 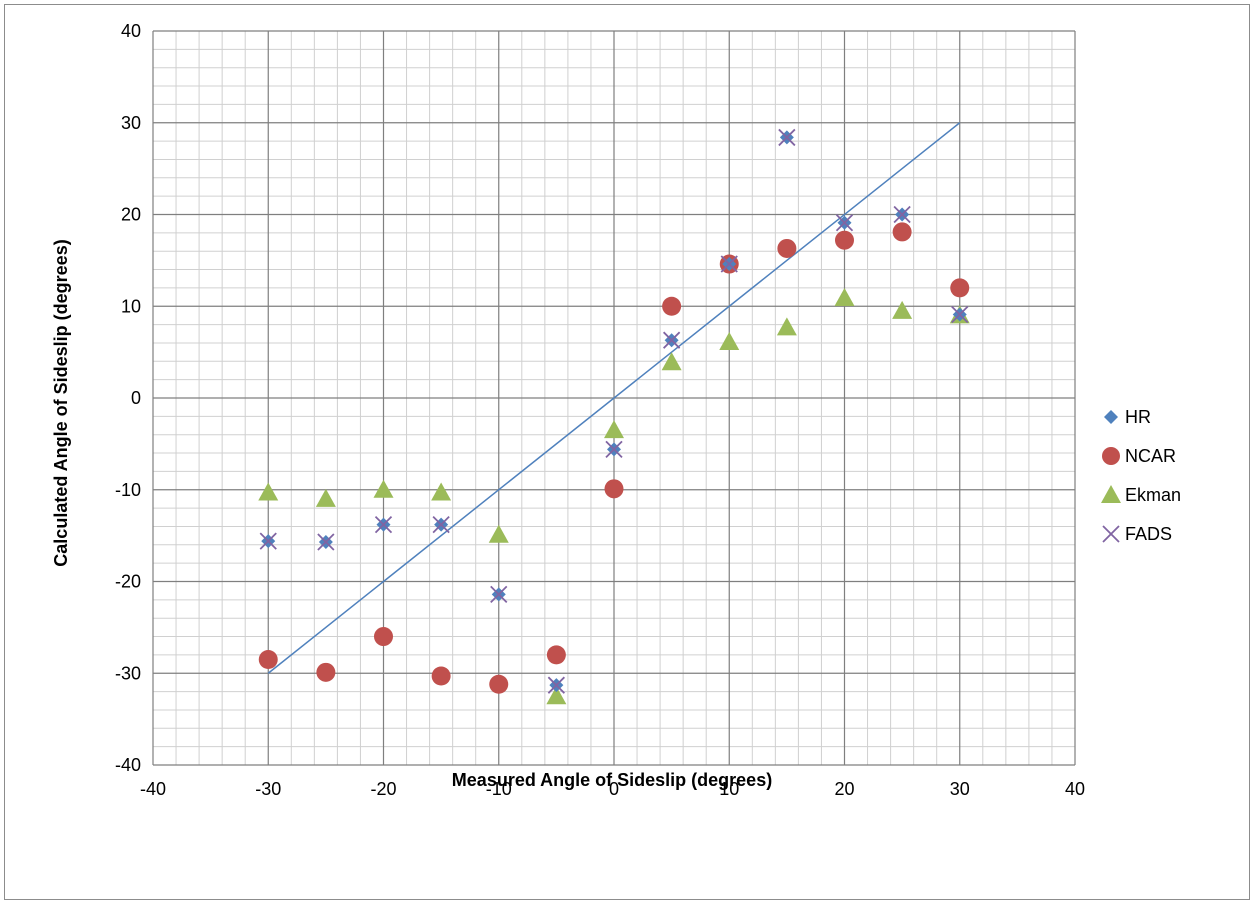 I want to click on legend-label: Ekman, so click(x=1153, y=495).